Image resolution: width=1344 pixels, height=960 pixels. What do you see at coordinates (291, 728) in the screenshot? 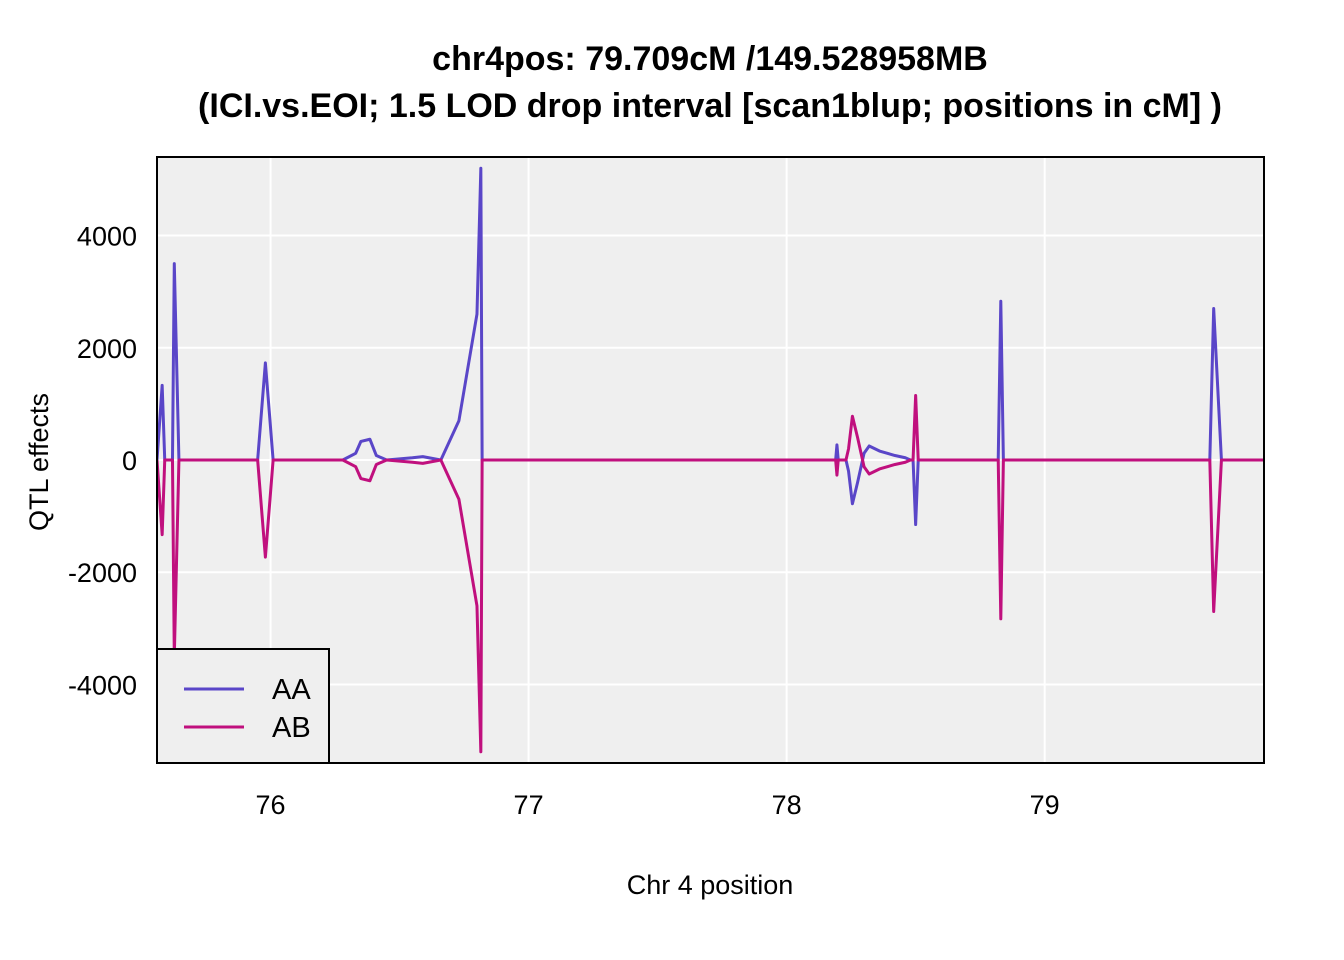
I see `legend-label-ab: AB` at bounding box center [291, 728].